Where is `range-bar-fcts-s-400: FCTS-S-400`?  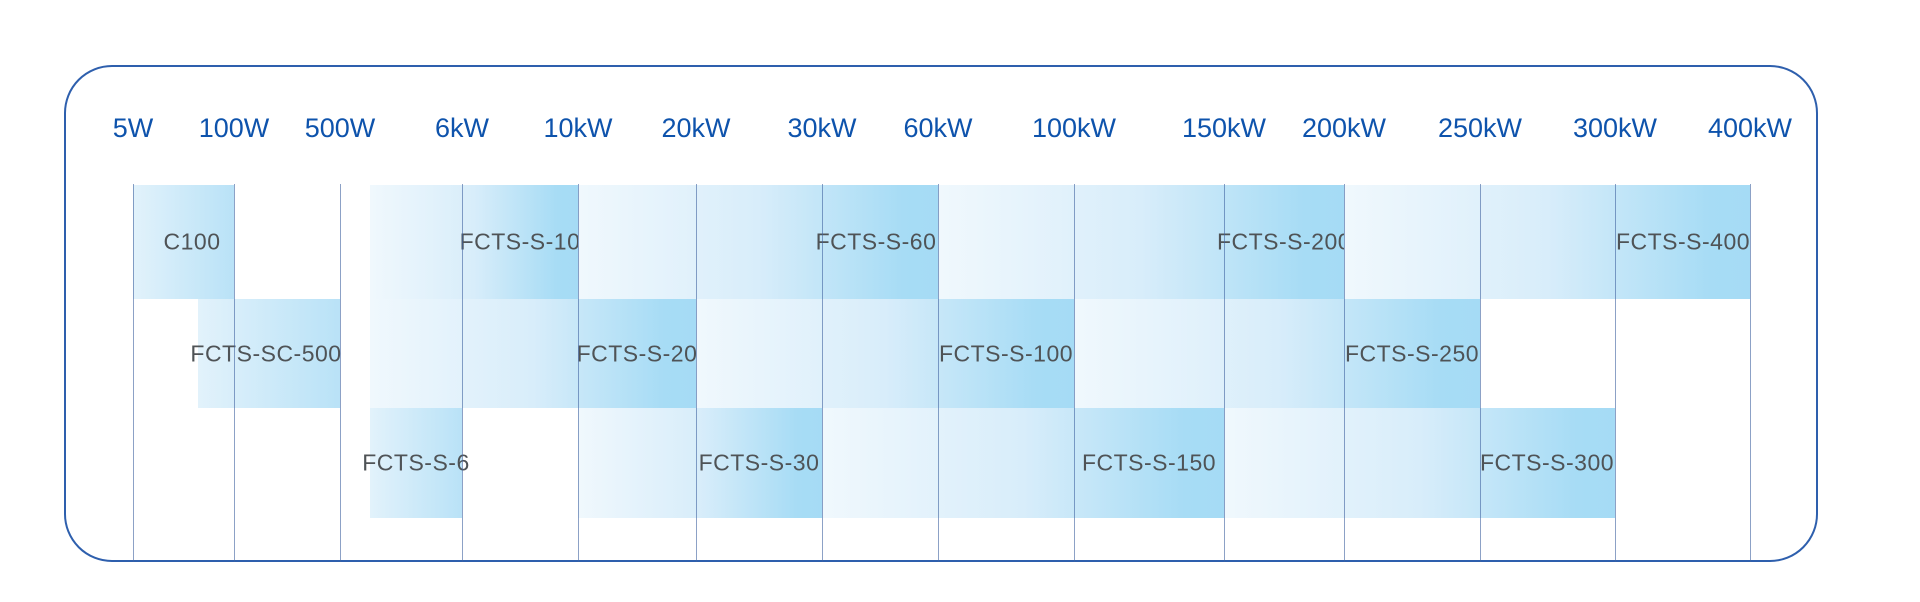 range-bar-fcts-s-400: FCTS-S-400 is located at coordinates (1547, 242).